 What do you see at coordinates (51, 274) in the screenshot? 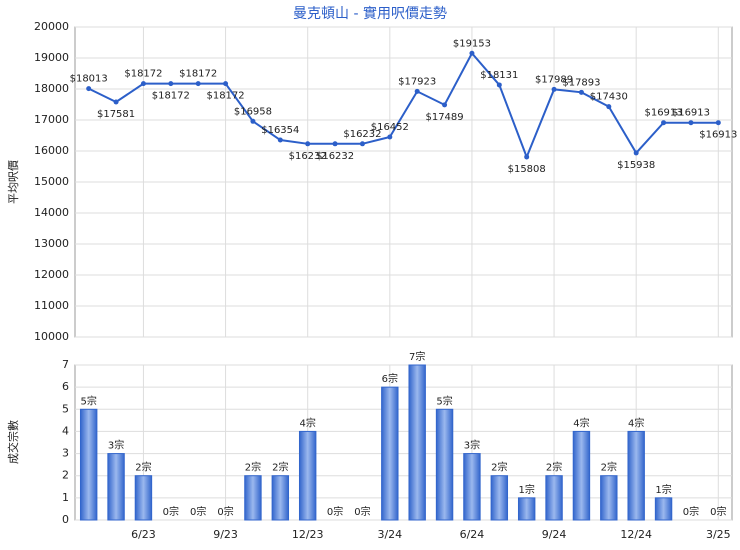
I see `y-tick-label: 12000` at bounding box center [51, 274].